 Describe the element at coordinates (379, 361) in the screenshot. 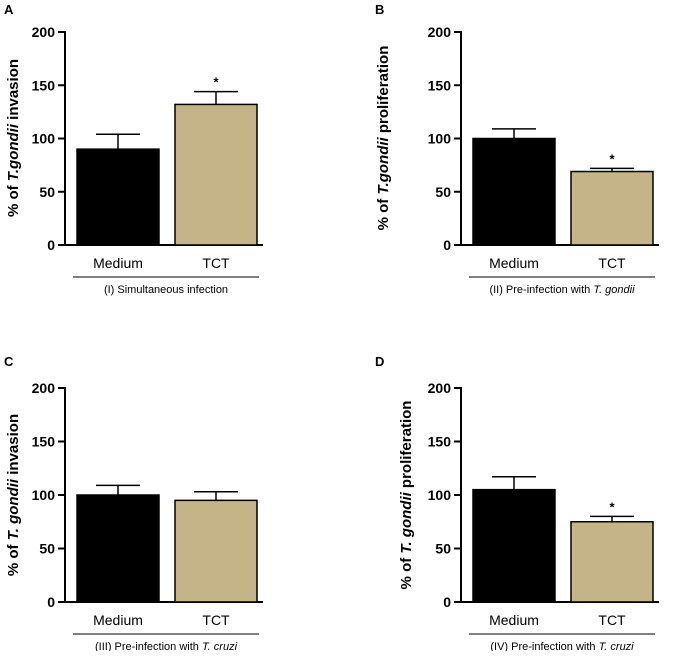

I see `panel-label: D` at that location.